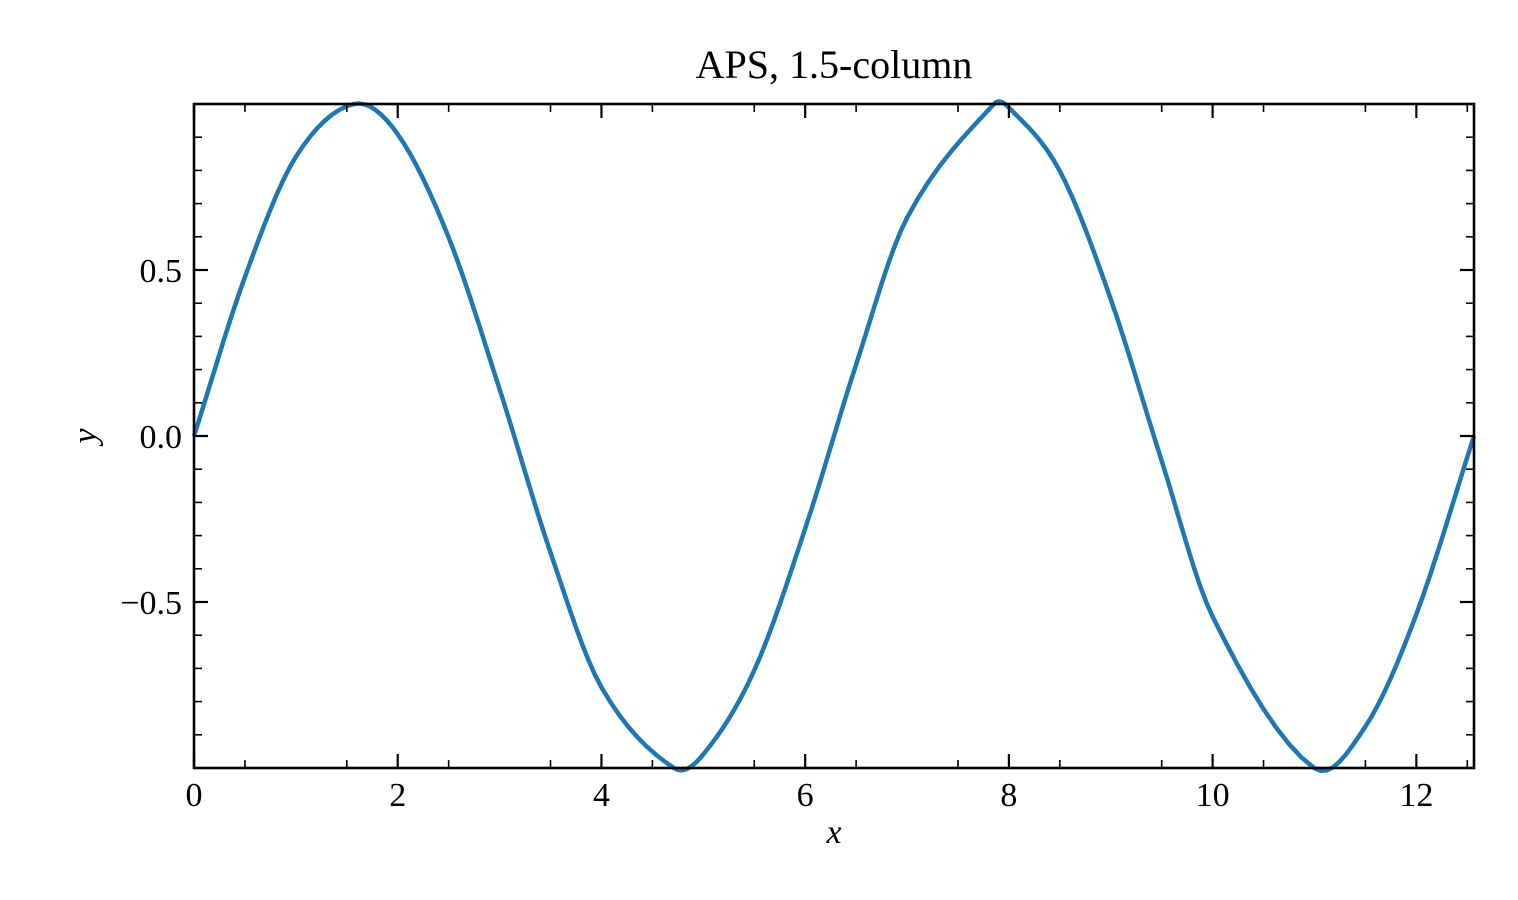  What do you see at coordinates (1008, 795) in the screenshot?
I see `x-tick-label: 8` at bounding box center [1008, 795].